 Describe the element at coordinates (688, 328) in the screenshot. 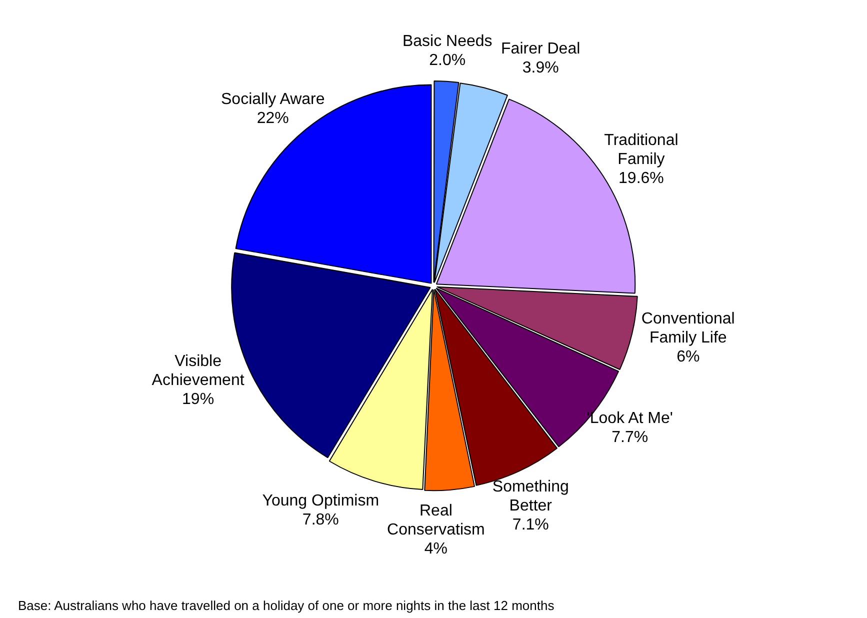

I see `slice-label: Conventional Family Life` at that location.